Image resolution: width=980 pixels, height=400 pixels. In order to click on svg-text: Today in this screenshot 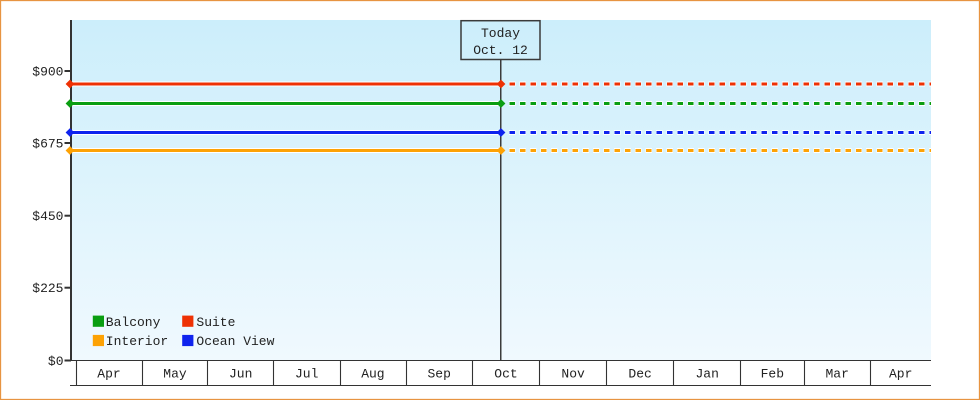, I will do `click(500, 33)`.